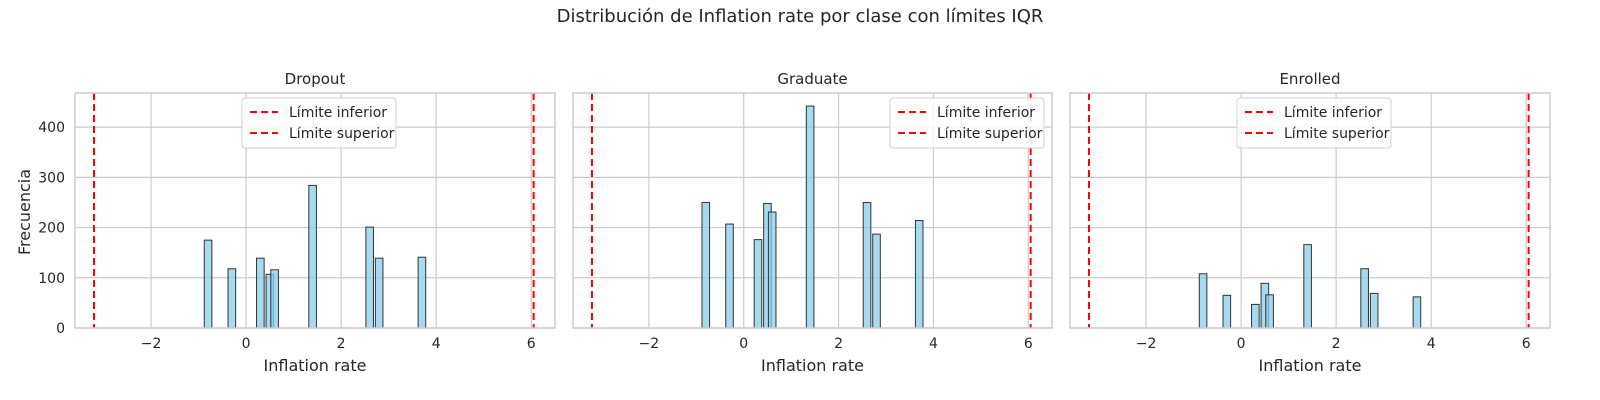 The width and height of the screenshot is (1600, 400). I want to click on y-tick-label: 0, so click(60, 329).